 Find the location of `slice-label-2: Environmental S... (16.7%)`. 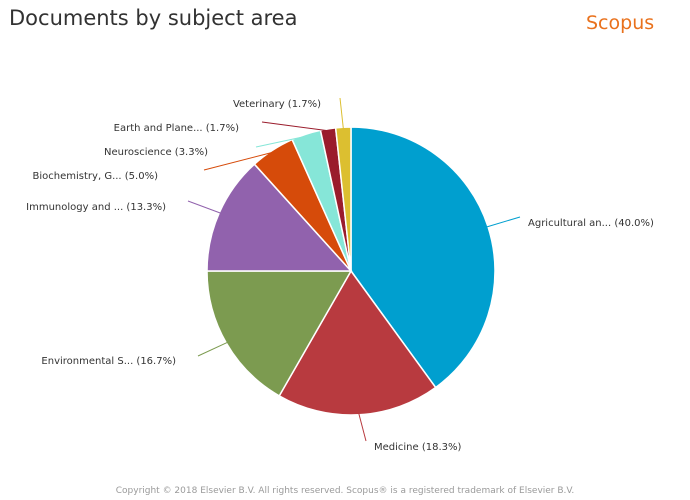

slice-label-2: Environmental S... (16.7%) is located at coordinates (108, 361).